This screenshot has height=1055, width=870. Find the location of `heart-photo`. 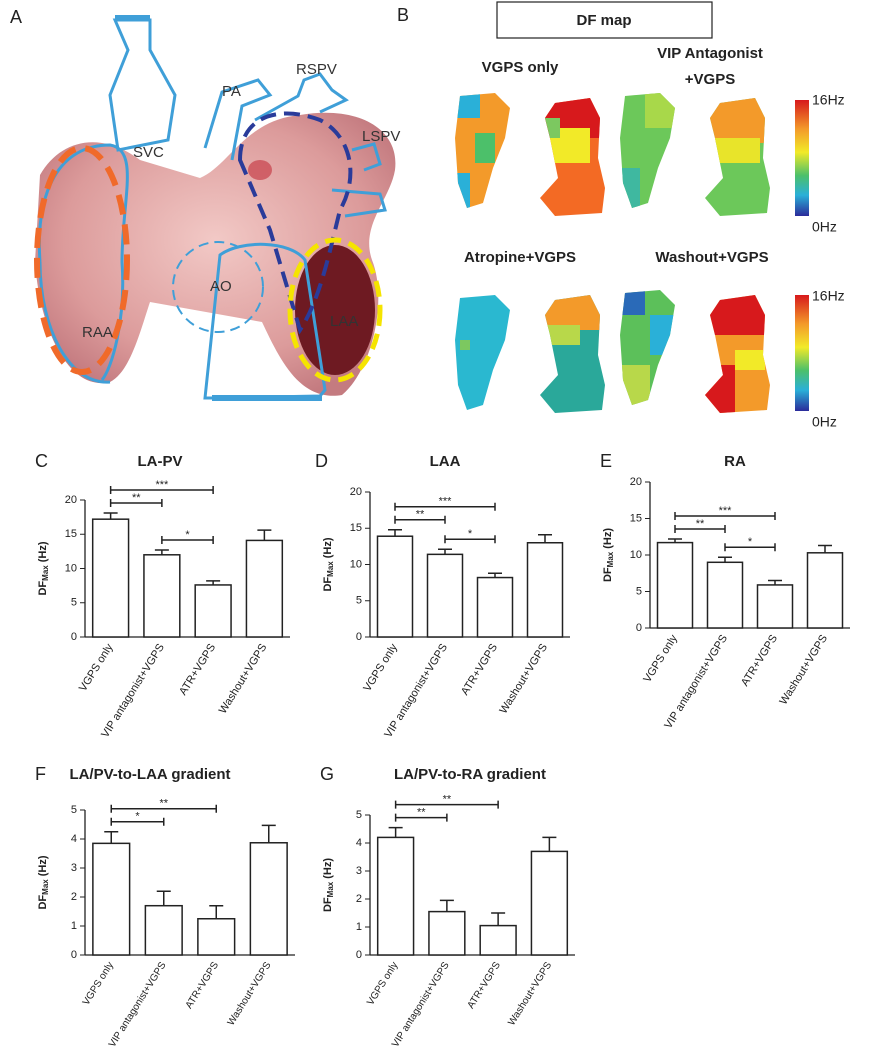

heart-photo is located at coordinates (215, 254).